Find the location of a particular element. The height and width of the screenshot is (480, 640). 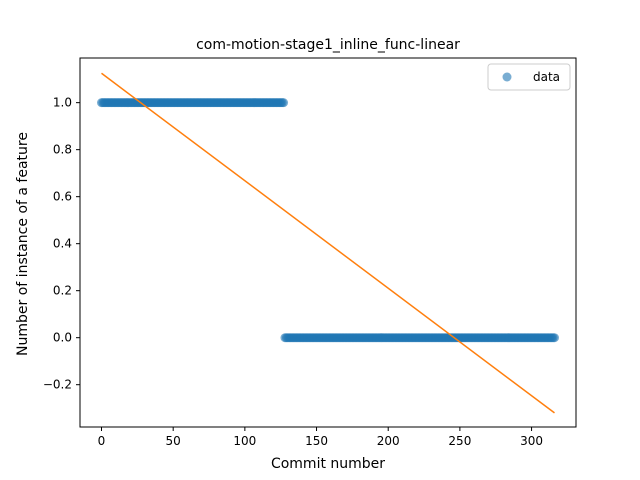

y-tick-label: 0.4 is located at coordinates (62, 244).